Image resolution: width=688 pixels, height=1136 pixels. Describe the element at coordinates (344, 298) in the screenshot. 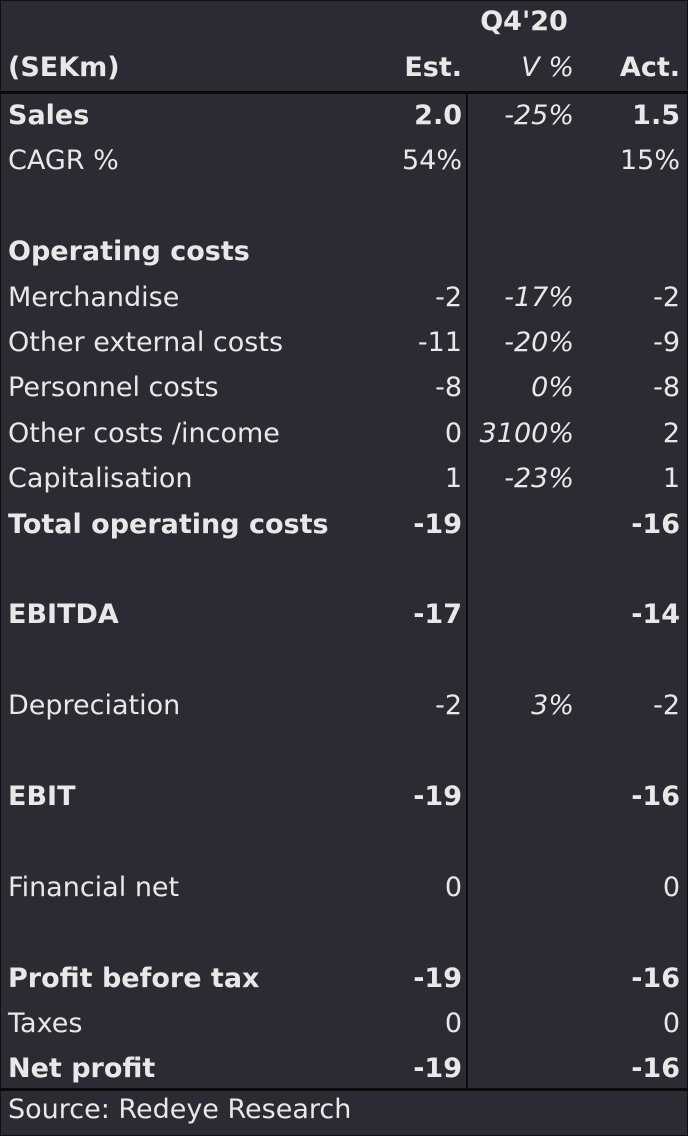

I see `table-row: Merchandise -2 -17% -2` at that location.